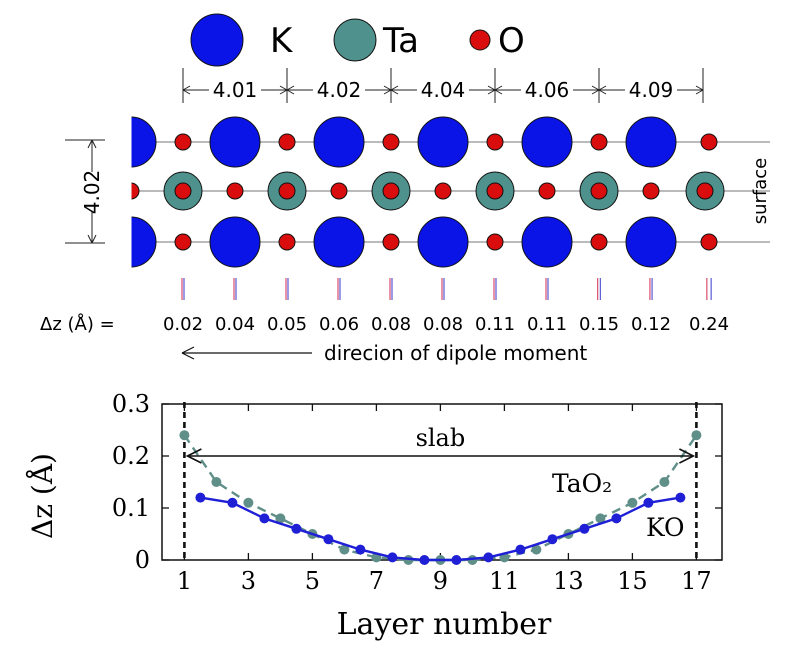  I want to click on x-tick-label: 9, so click(440, 581).